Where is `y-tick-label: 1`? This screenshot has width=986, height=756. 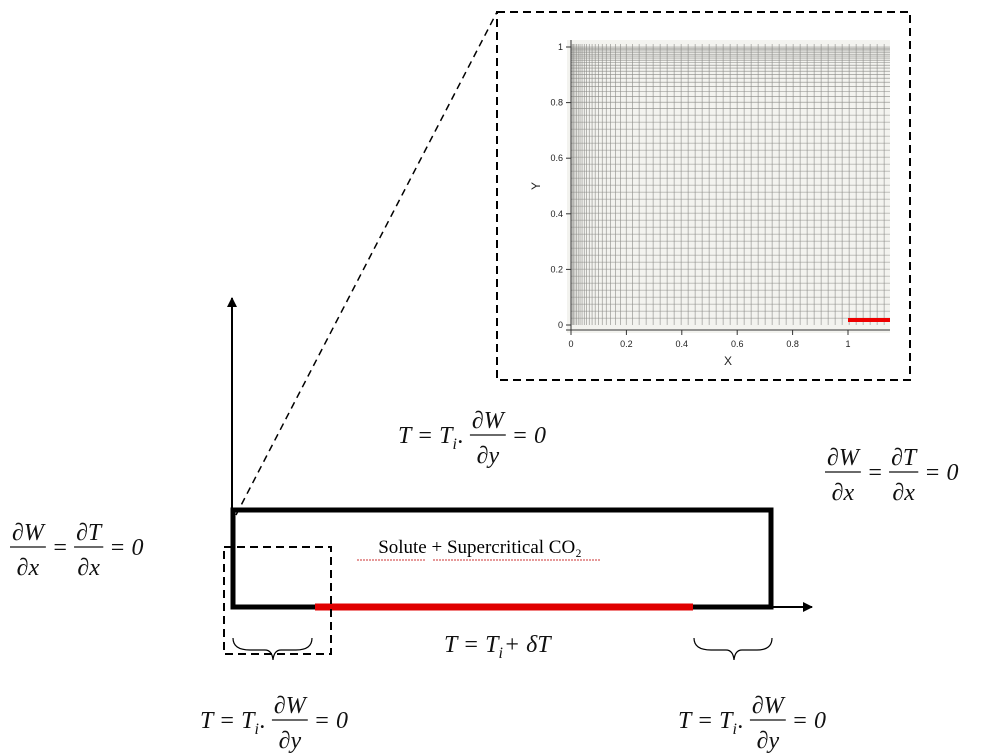
y-tick-label: 1 is located at coordinates (560, 47).